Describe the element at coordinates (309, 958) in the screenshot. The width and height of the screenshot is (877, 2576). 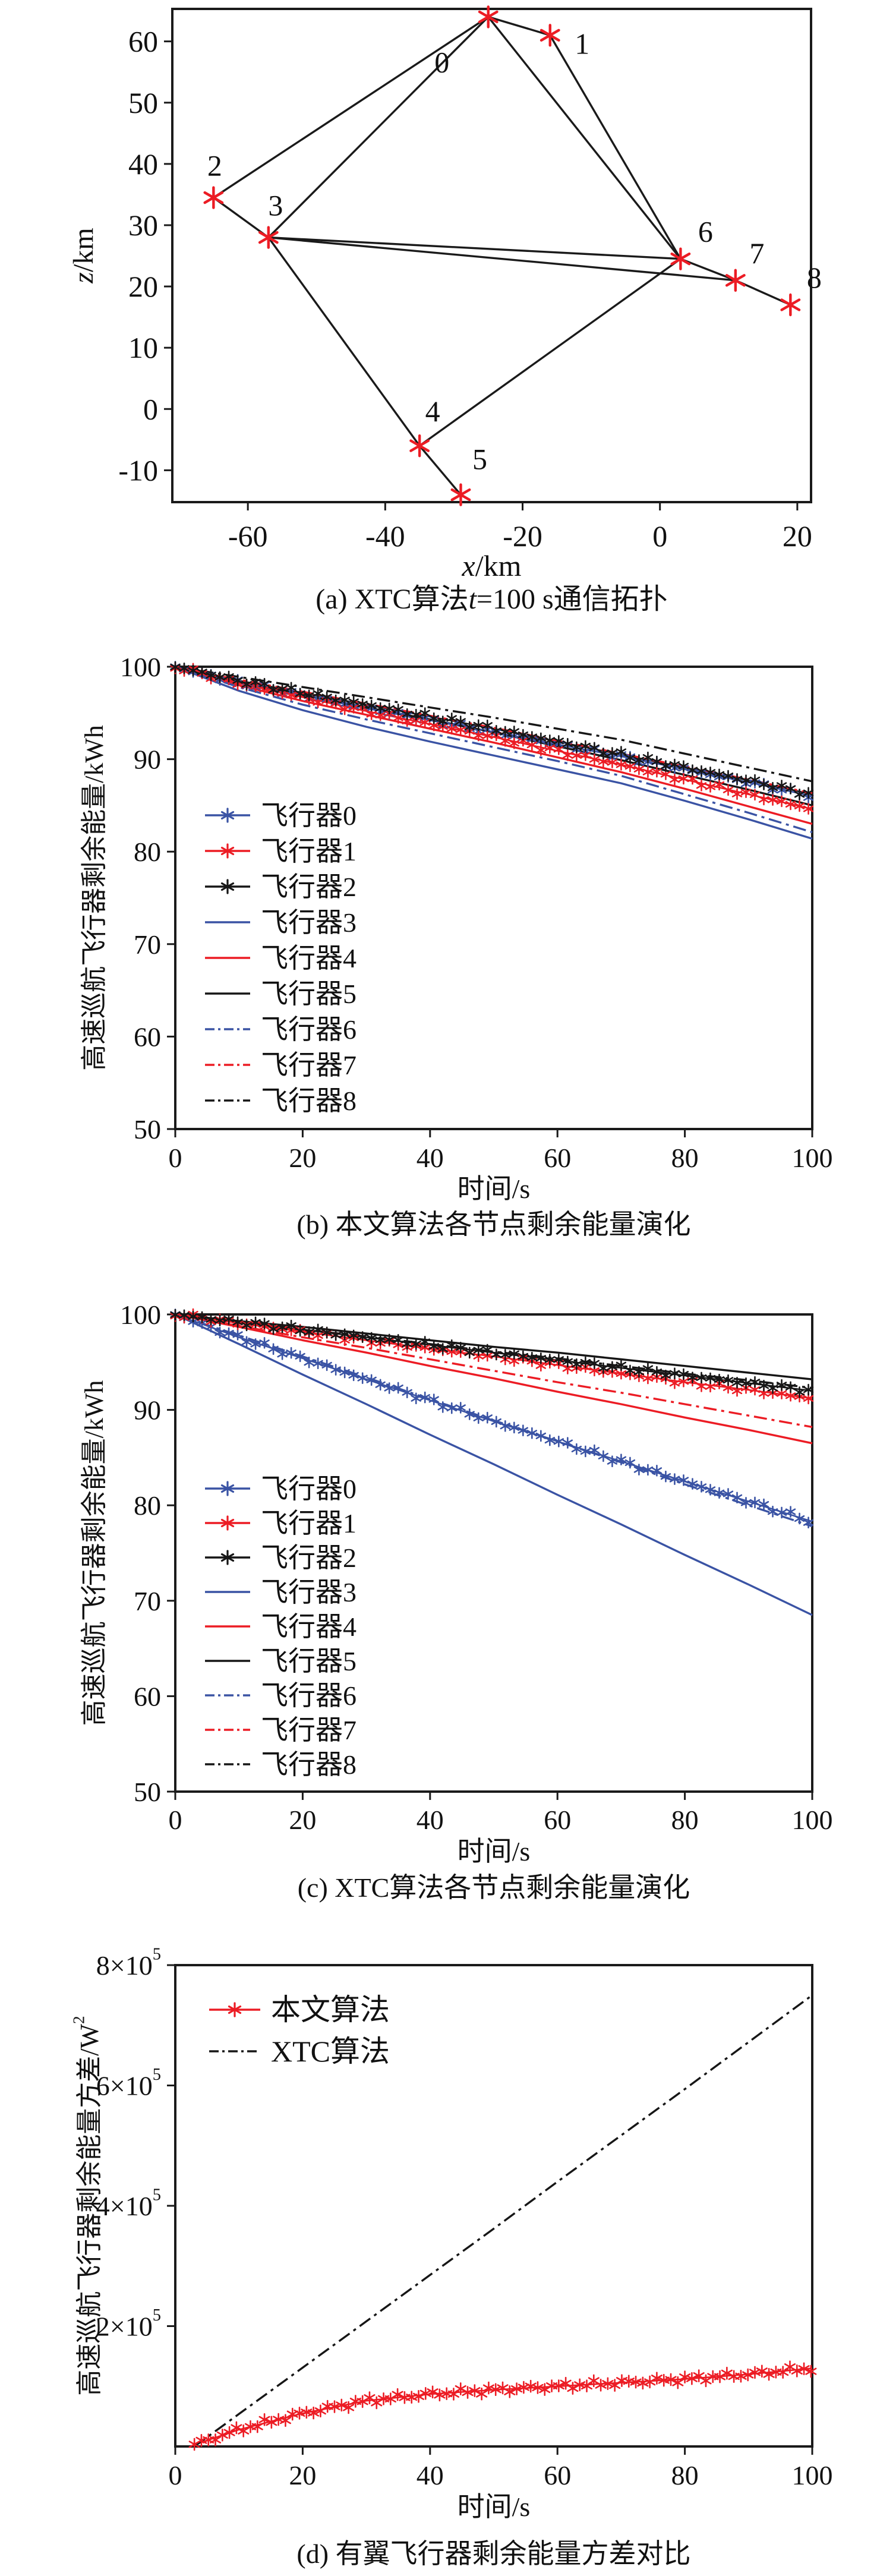
I see `legend-label: 飞行器4` at that location.